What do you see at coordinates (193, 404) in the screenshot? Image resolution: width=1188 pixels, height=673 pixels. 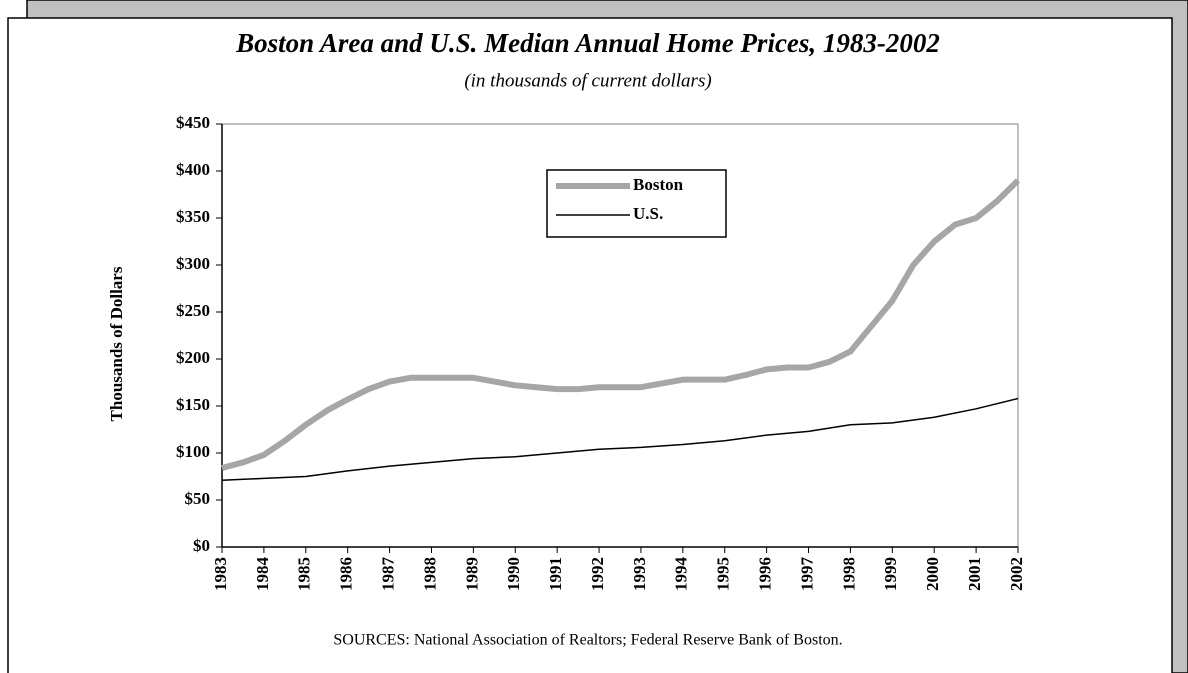 I see `y-tick-label: $150` at bounding box center [193, 404].